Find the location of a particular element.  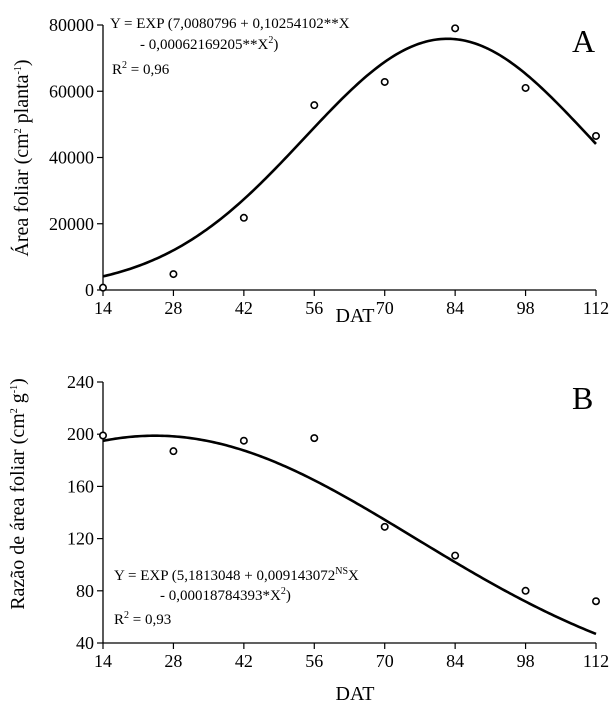

panel-a-r-squared: R2 = 0,96 is located at coordinates (141, 69).